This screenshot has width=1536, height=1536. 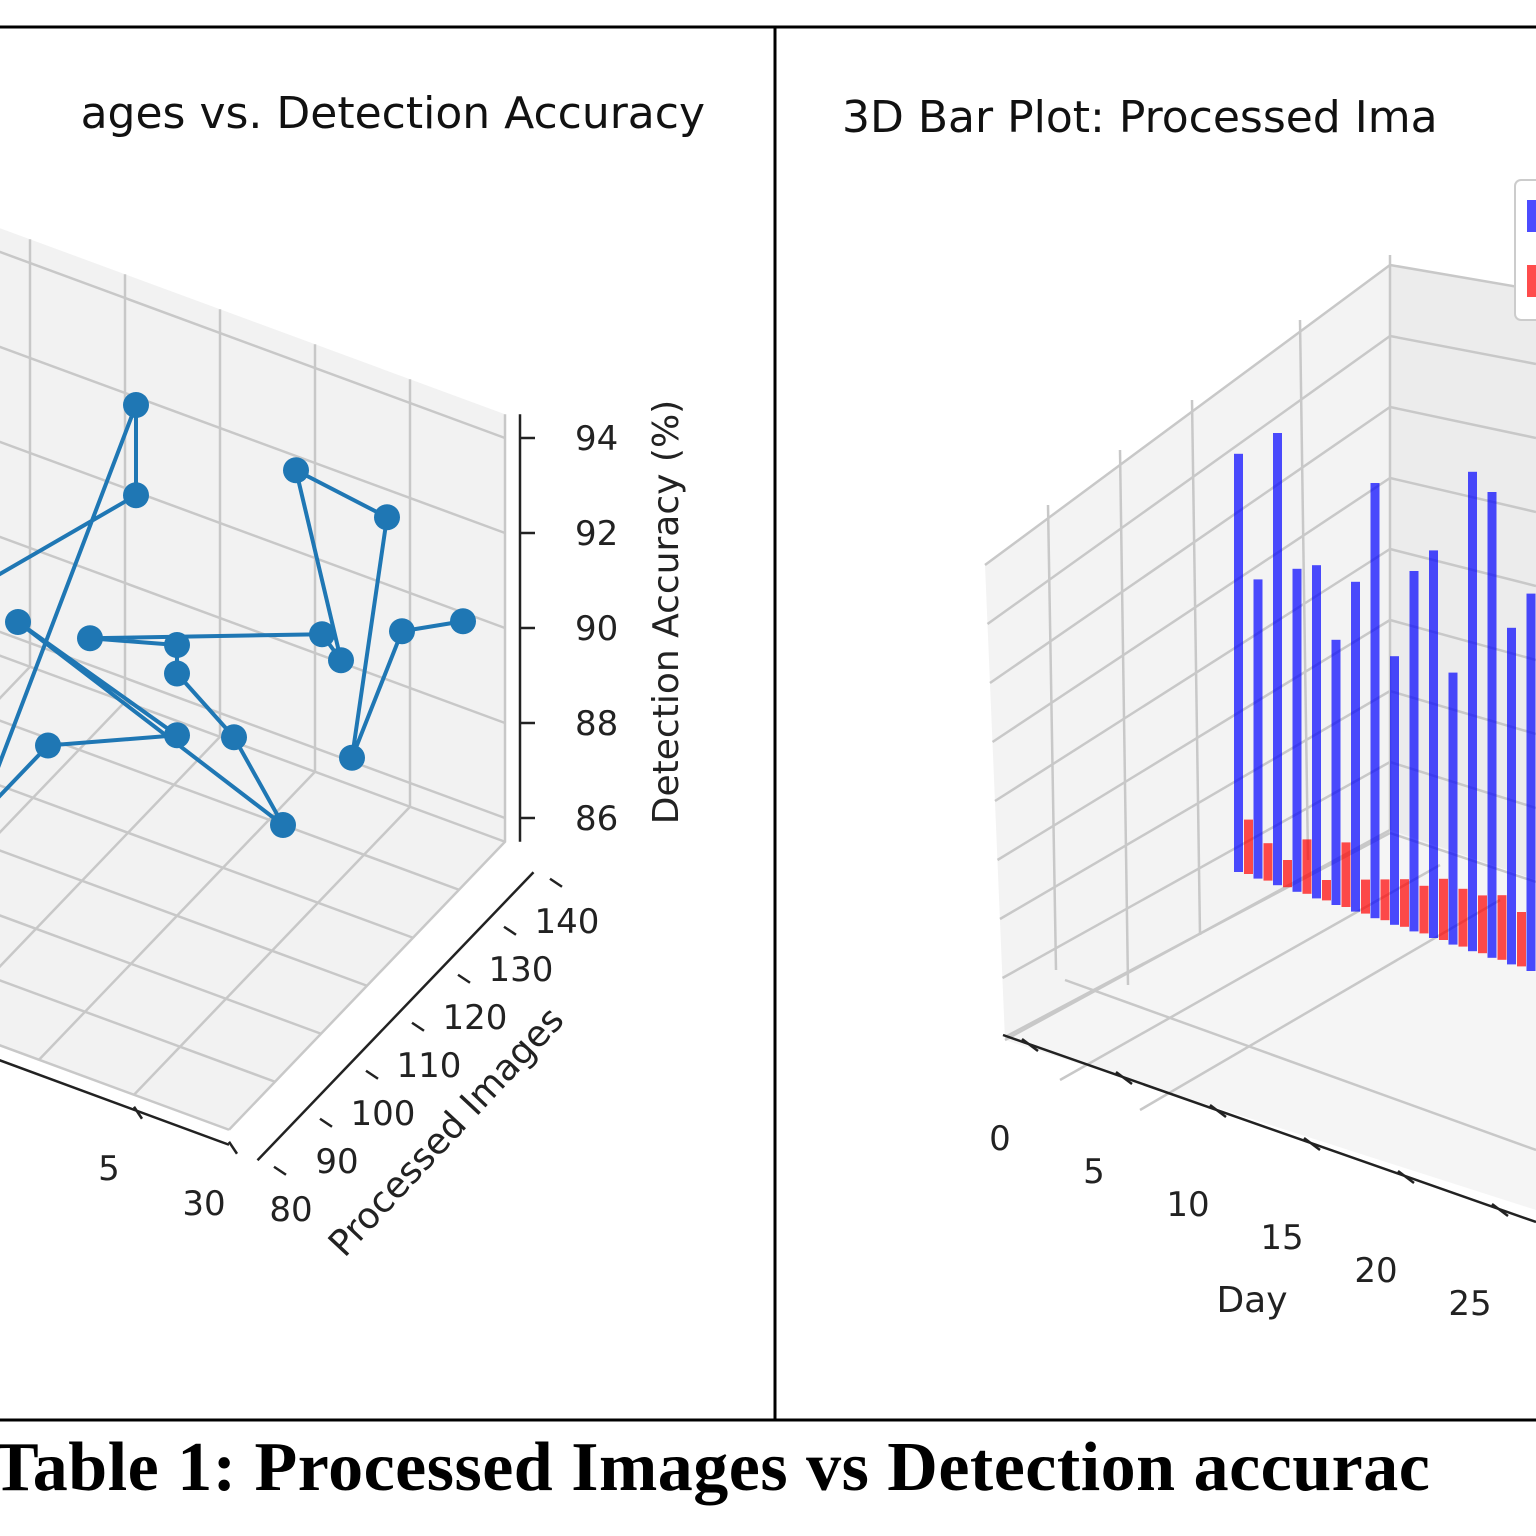 What do you see at coordinates (1531, 216) in the screenshot?
I see `legend-swatch-blue` at bounding box center [1531, 216].